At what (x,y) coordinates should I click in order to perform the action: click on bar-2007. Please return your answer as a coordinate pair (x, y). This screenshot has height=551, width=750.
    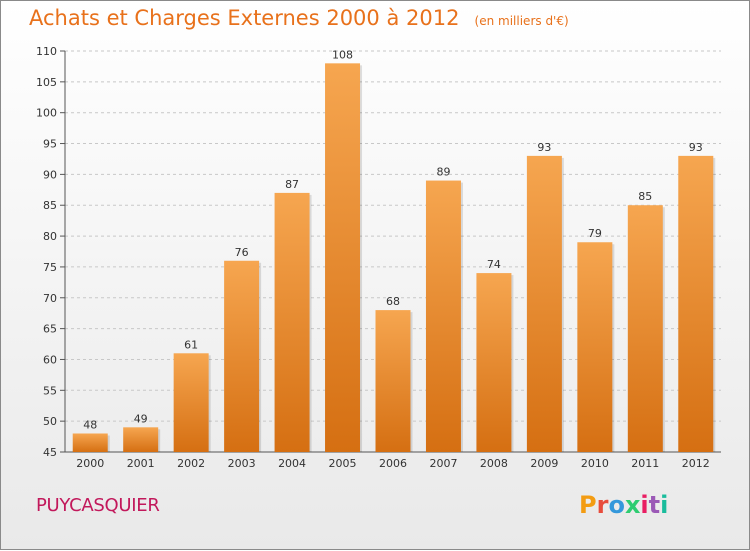
    Looking at the image, I should click on (443, 316).